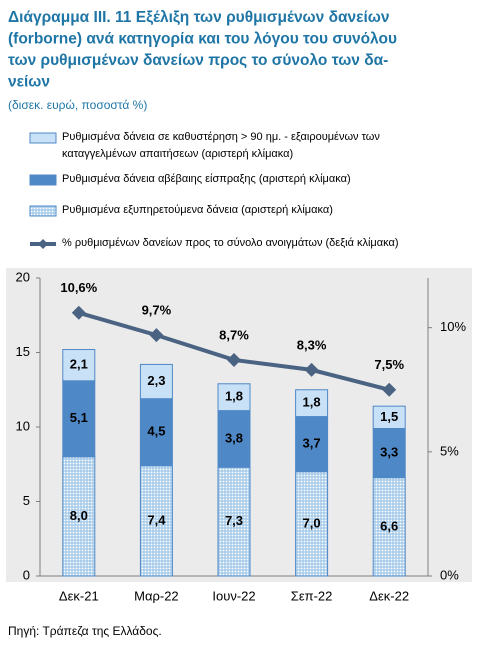 The height and width of the screenshot is (649, 478). I want to click on data-label: 3,3, so click(389, 452).